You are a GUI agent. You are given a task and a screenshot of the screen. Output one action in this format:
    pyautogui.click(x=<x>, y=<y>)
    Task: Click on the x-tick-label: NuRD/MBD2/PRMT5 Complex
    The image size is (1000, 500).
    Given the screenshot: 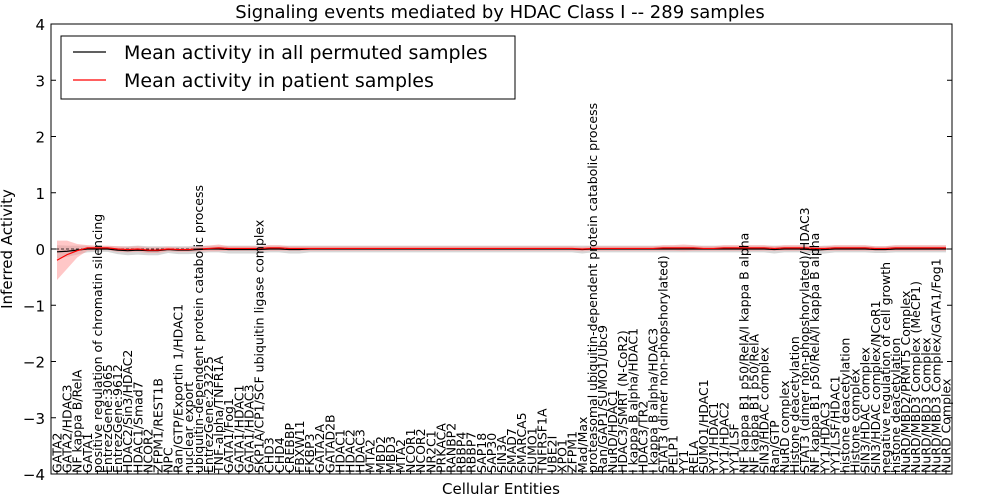 What is the action you would take?
    pyautogui.click(x=905, y=382)
    